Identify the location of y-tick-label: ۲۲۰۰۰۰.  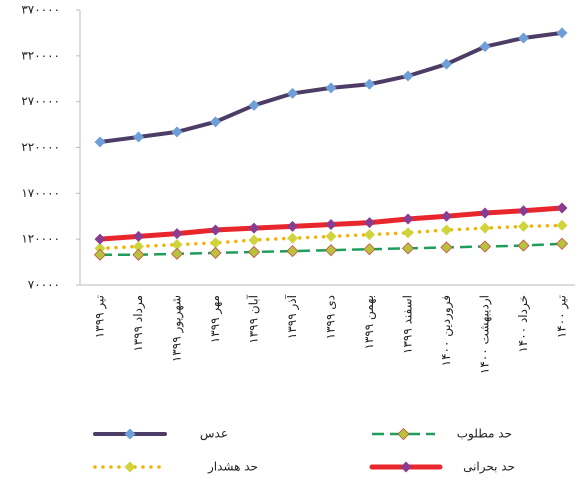
(40, 147).